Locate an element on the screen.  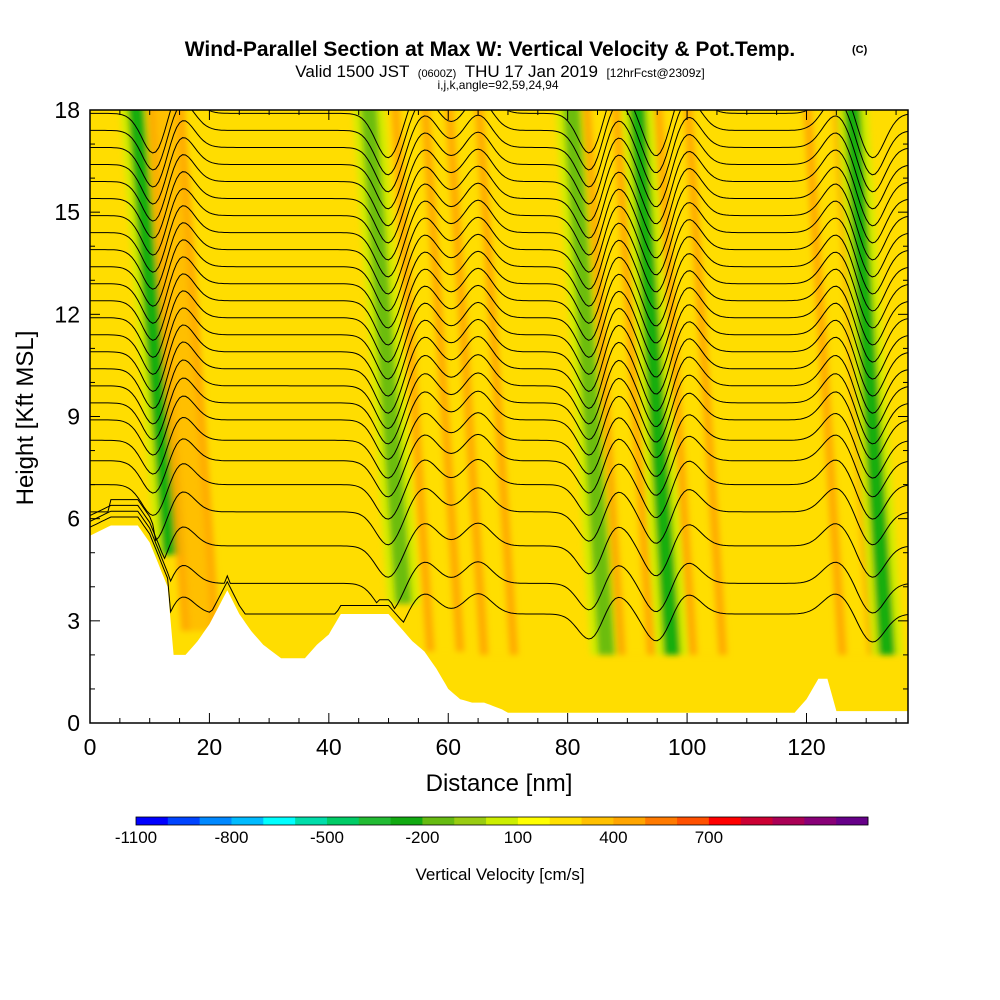
y-axis-title: Height [Kft MSL] is located at coordinates (25, 418).